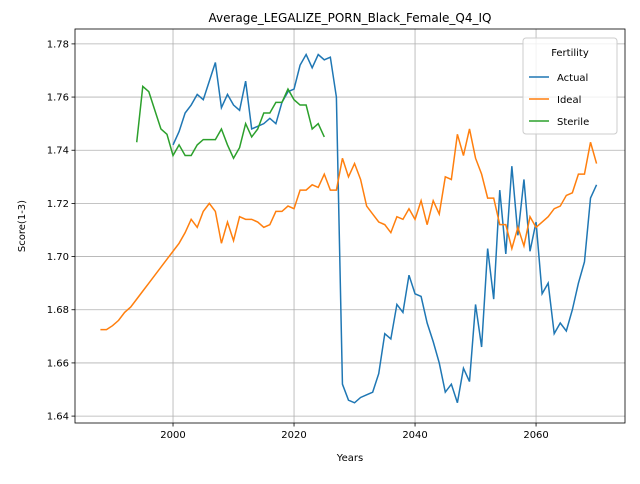 This screenshot has height=484, width=640. What do you see at coordinates (58, 151) in the screenshot?
I see `y-tick-label: 1.74` at bounding box center [58, 151].